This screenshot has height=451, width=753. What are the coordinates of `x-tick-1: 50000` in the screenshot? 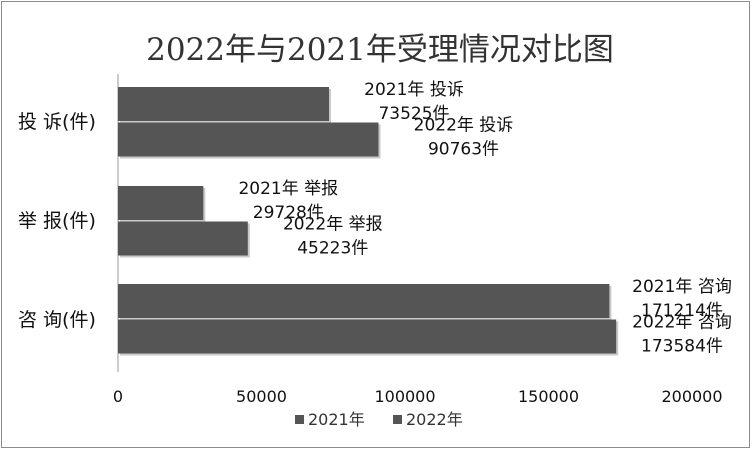 It's located at (261, 396).